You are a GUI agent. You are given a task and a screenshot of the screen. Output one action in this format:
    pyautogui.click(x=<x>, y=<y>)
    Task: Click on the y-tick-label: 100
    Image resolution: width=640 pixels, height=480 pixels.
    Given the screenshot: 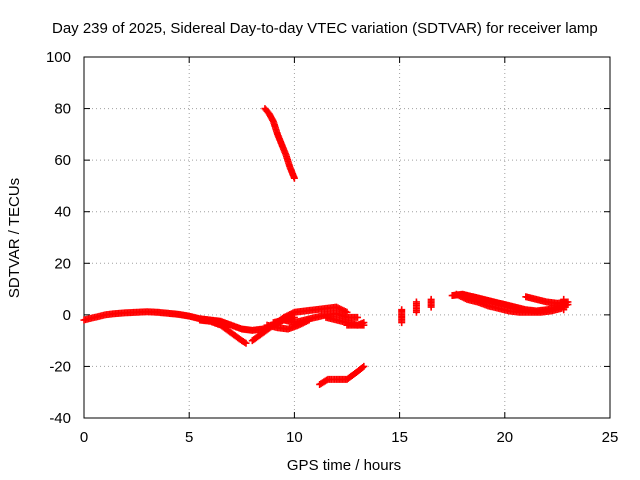 What is the action you would take?
    pyautogui.click(x=58, y=57)
    